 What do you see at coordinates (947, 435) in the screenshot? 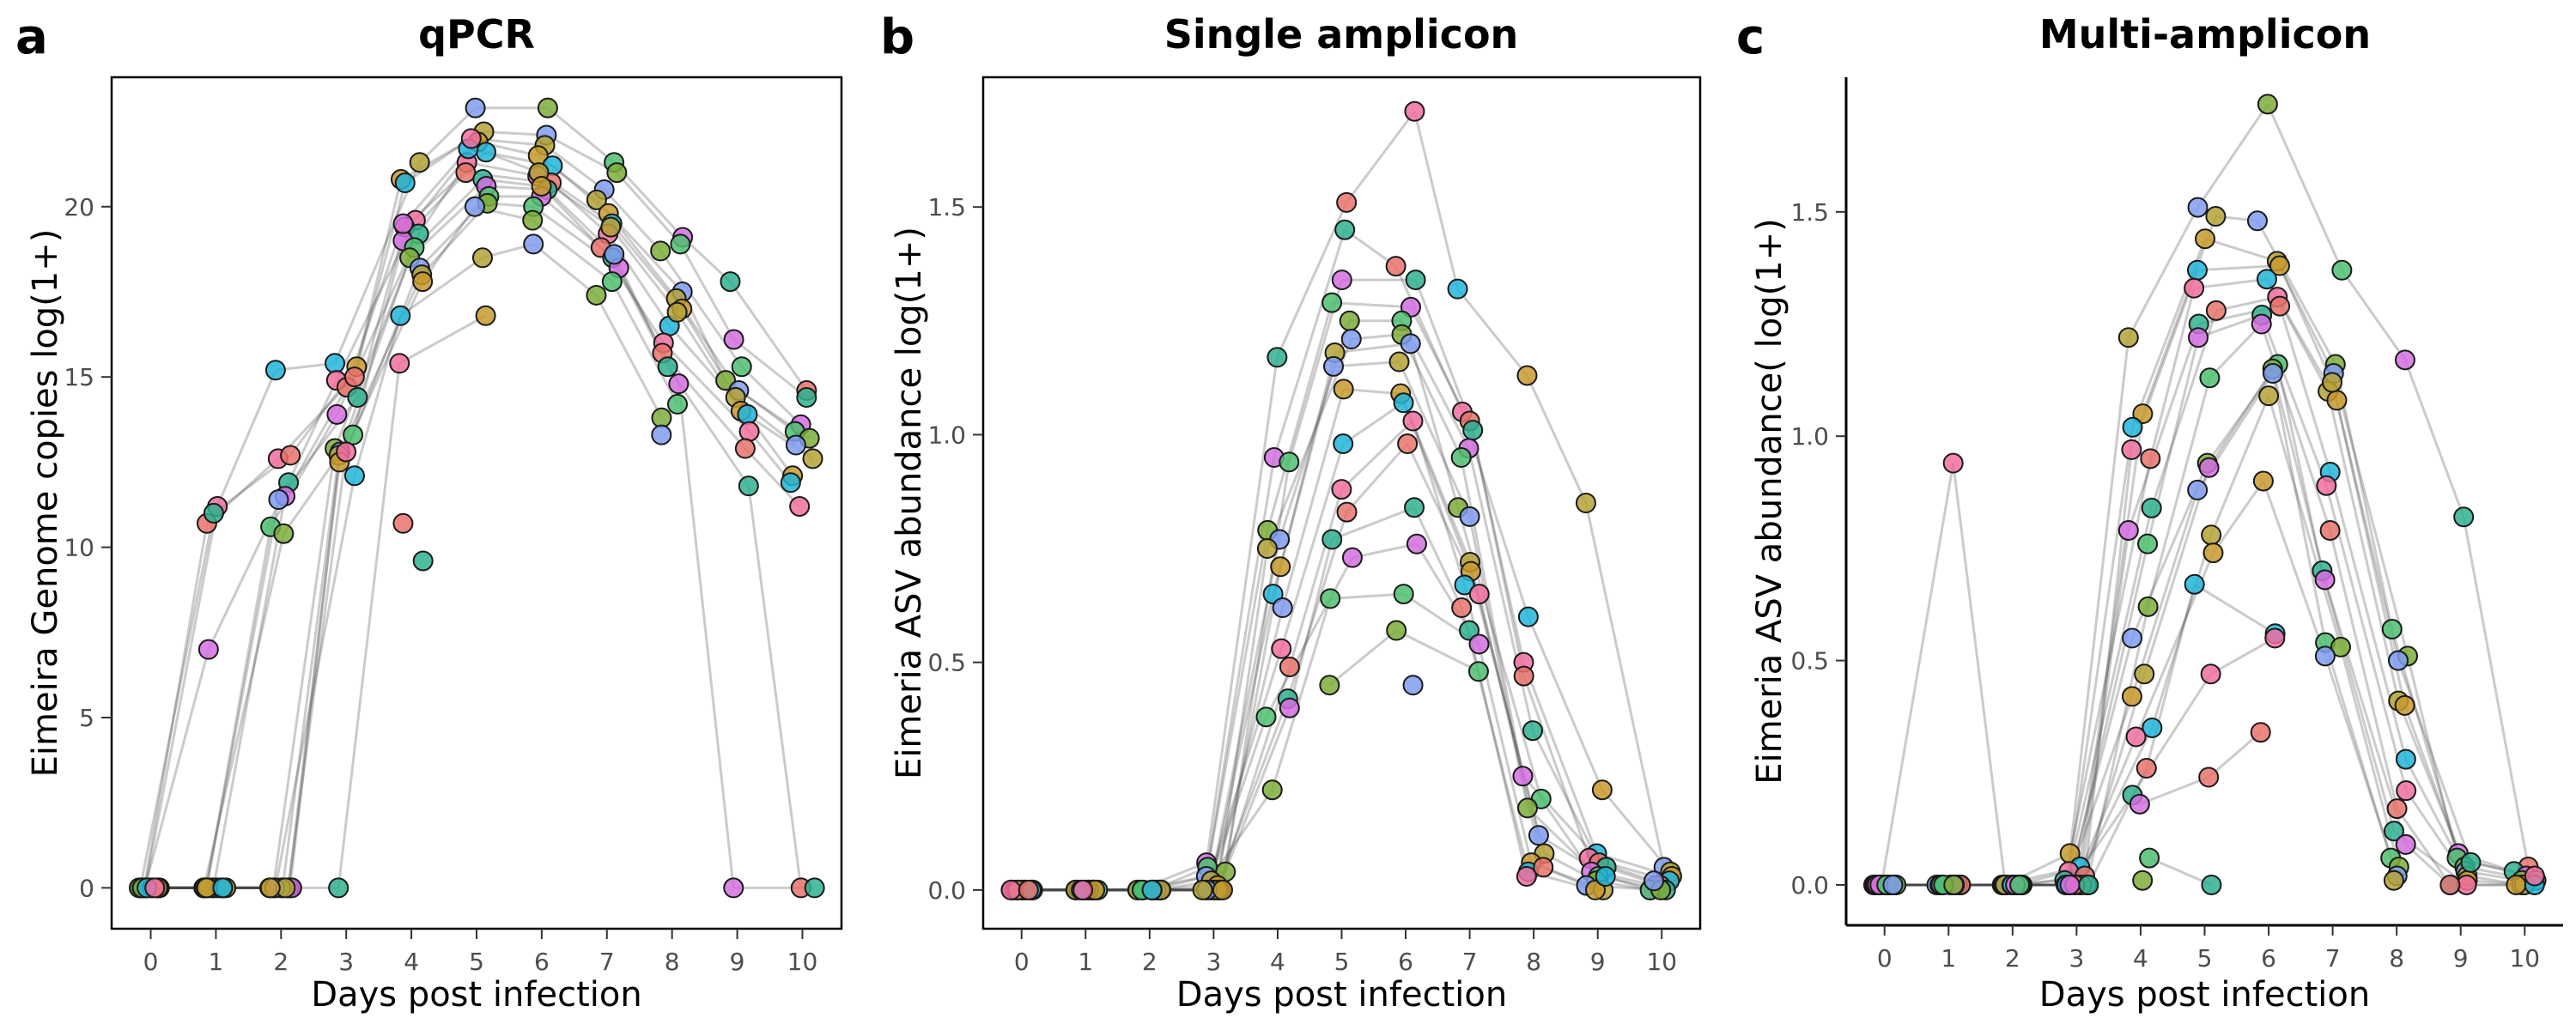
I see `y-tick-label: 1.0` at bounding box center [947, 435].